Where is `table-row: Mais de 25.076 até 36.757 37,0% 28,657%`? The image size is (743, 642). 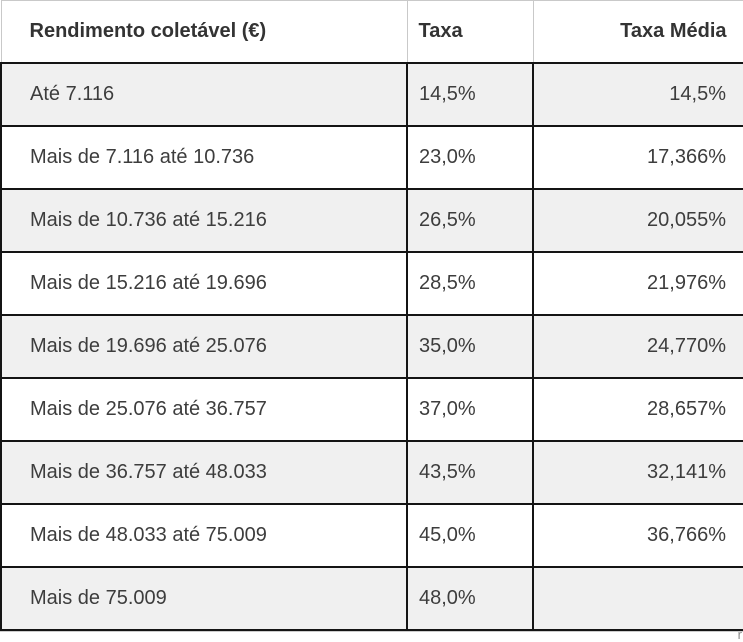 table-row: Mais de 25.076 até 36.757 37,0% 28,657% is located at coordinates (371, 409).